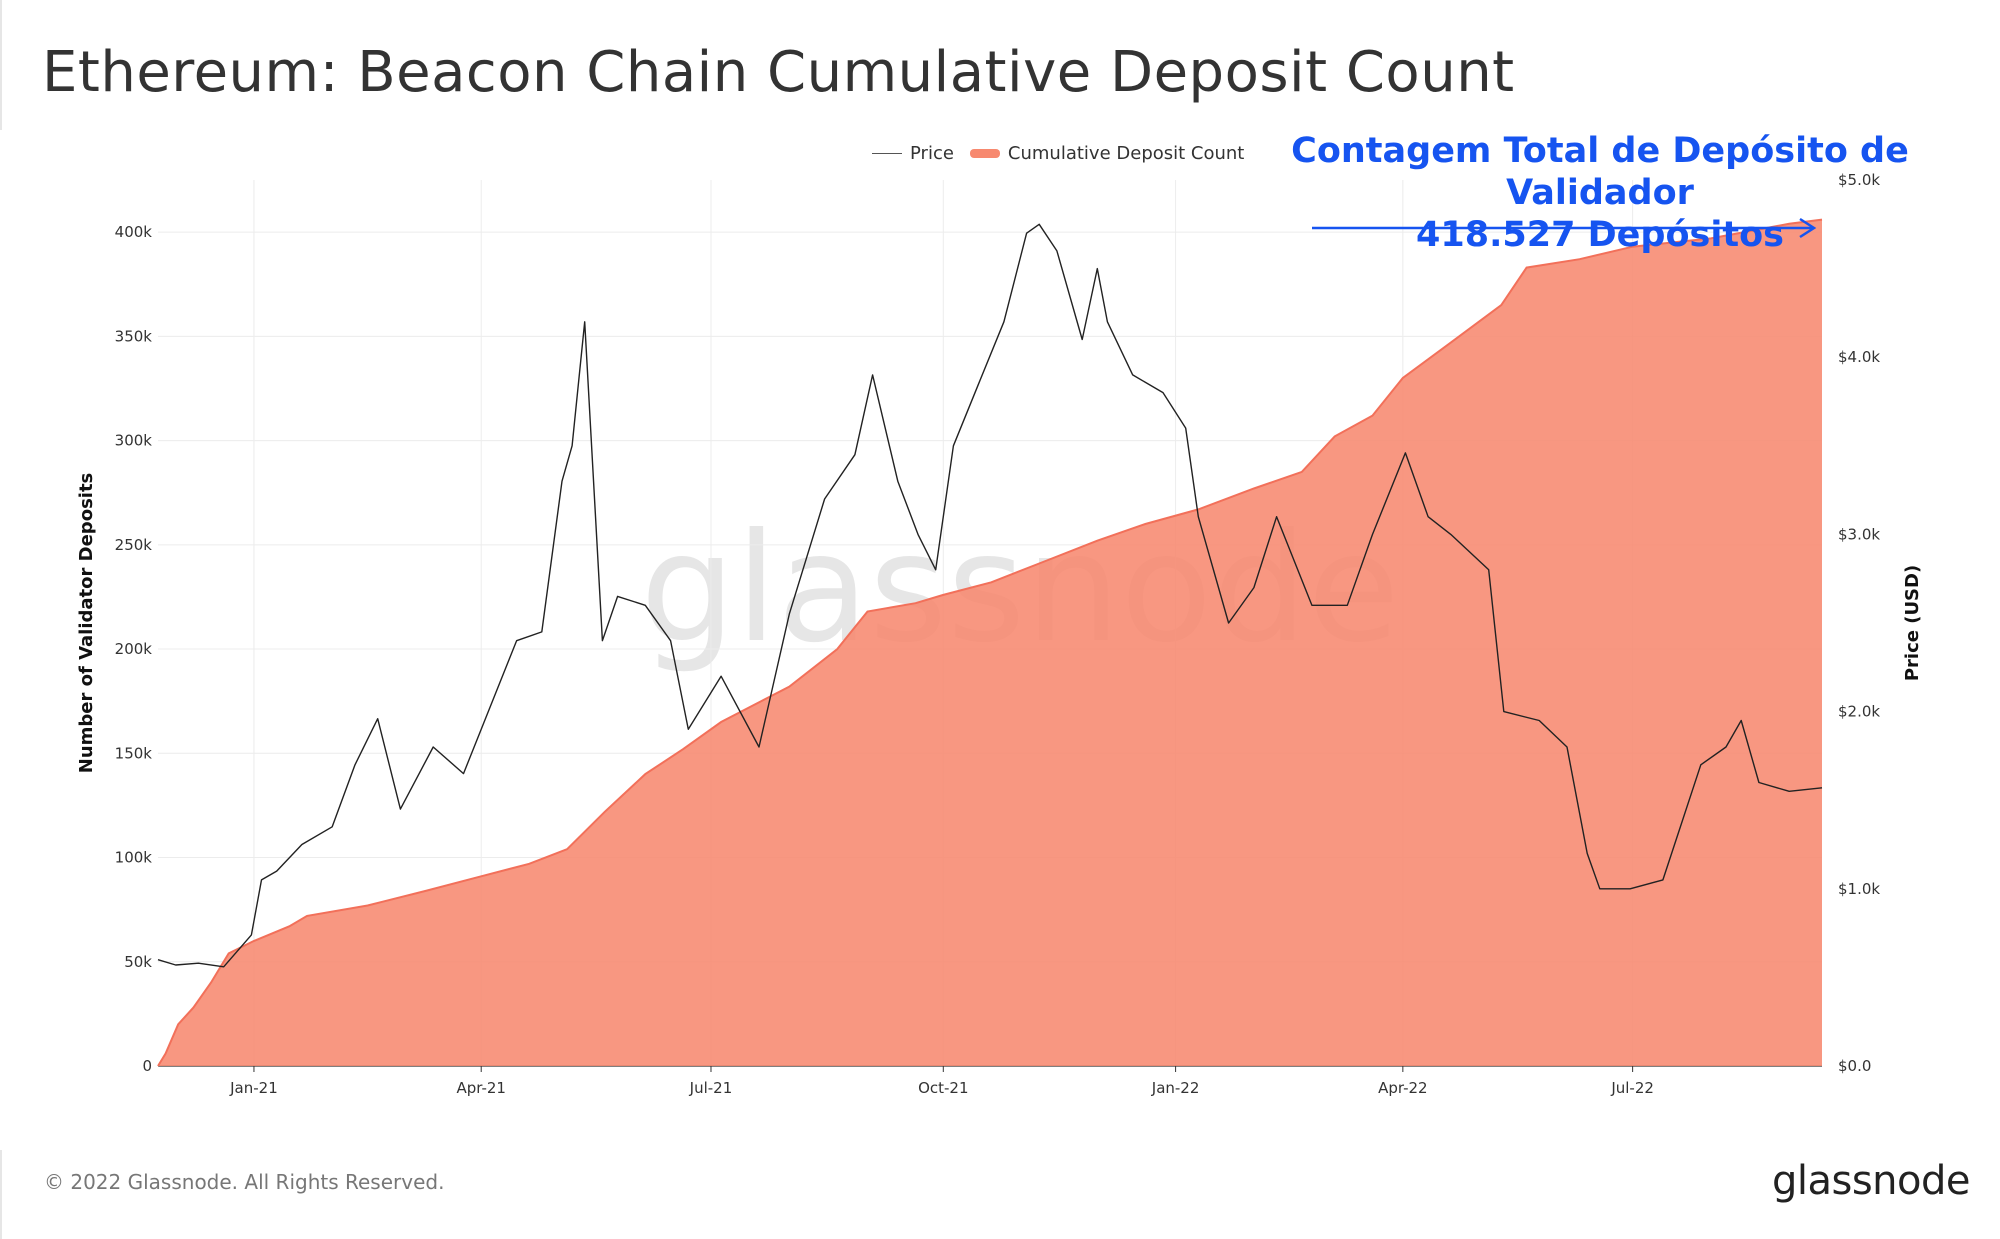 The width and height of the screenshot is (2000, 1239). I want to click on left-axis-ticks: 0 50k 100k 150k 200k 250k 300k 350k 400k, so click(134, 649).